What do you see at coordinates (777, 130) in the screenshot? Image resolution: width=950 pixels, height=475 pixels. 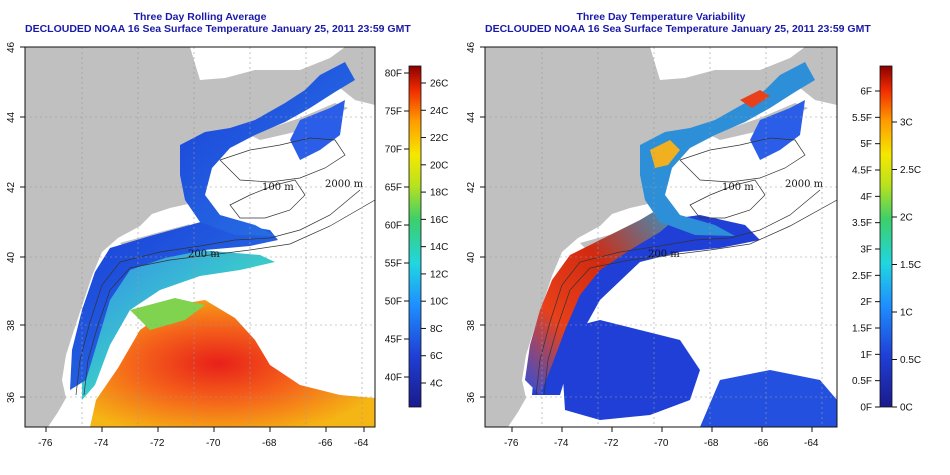 I see `right-var-scotian` at bounding box center [777, 130].